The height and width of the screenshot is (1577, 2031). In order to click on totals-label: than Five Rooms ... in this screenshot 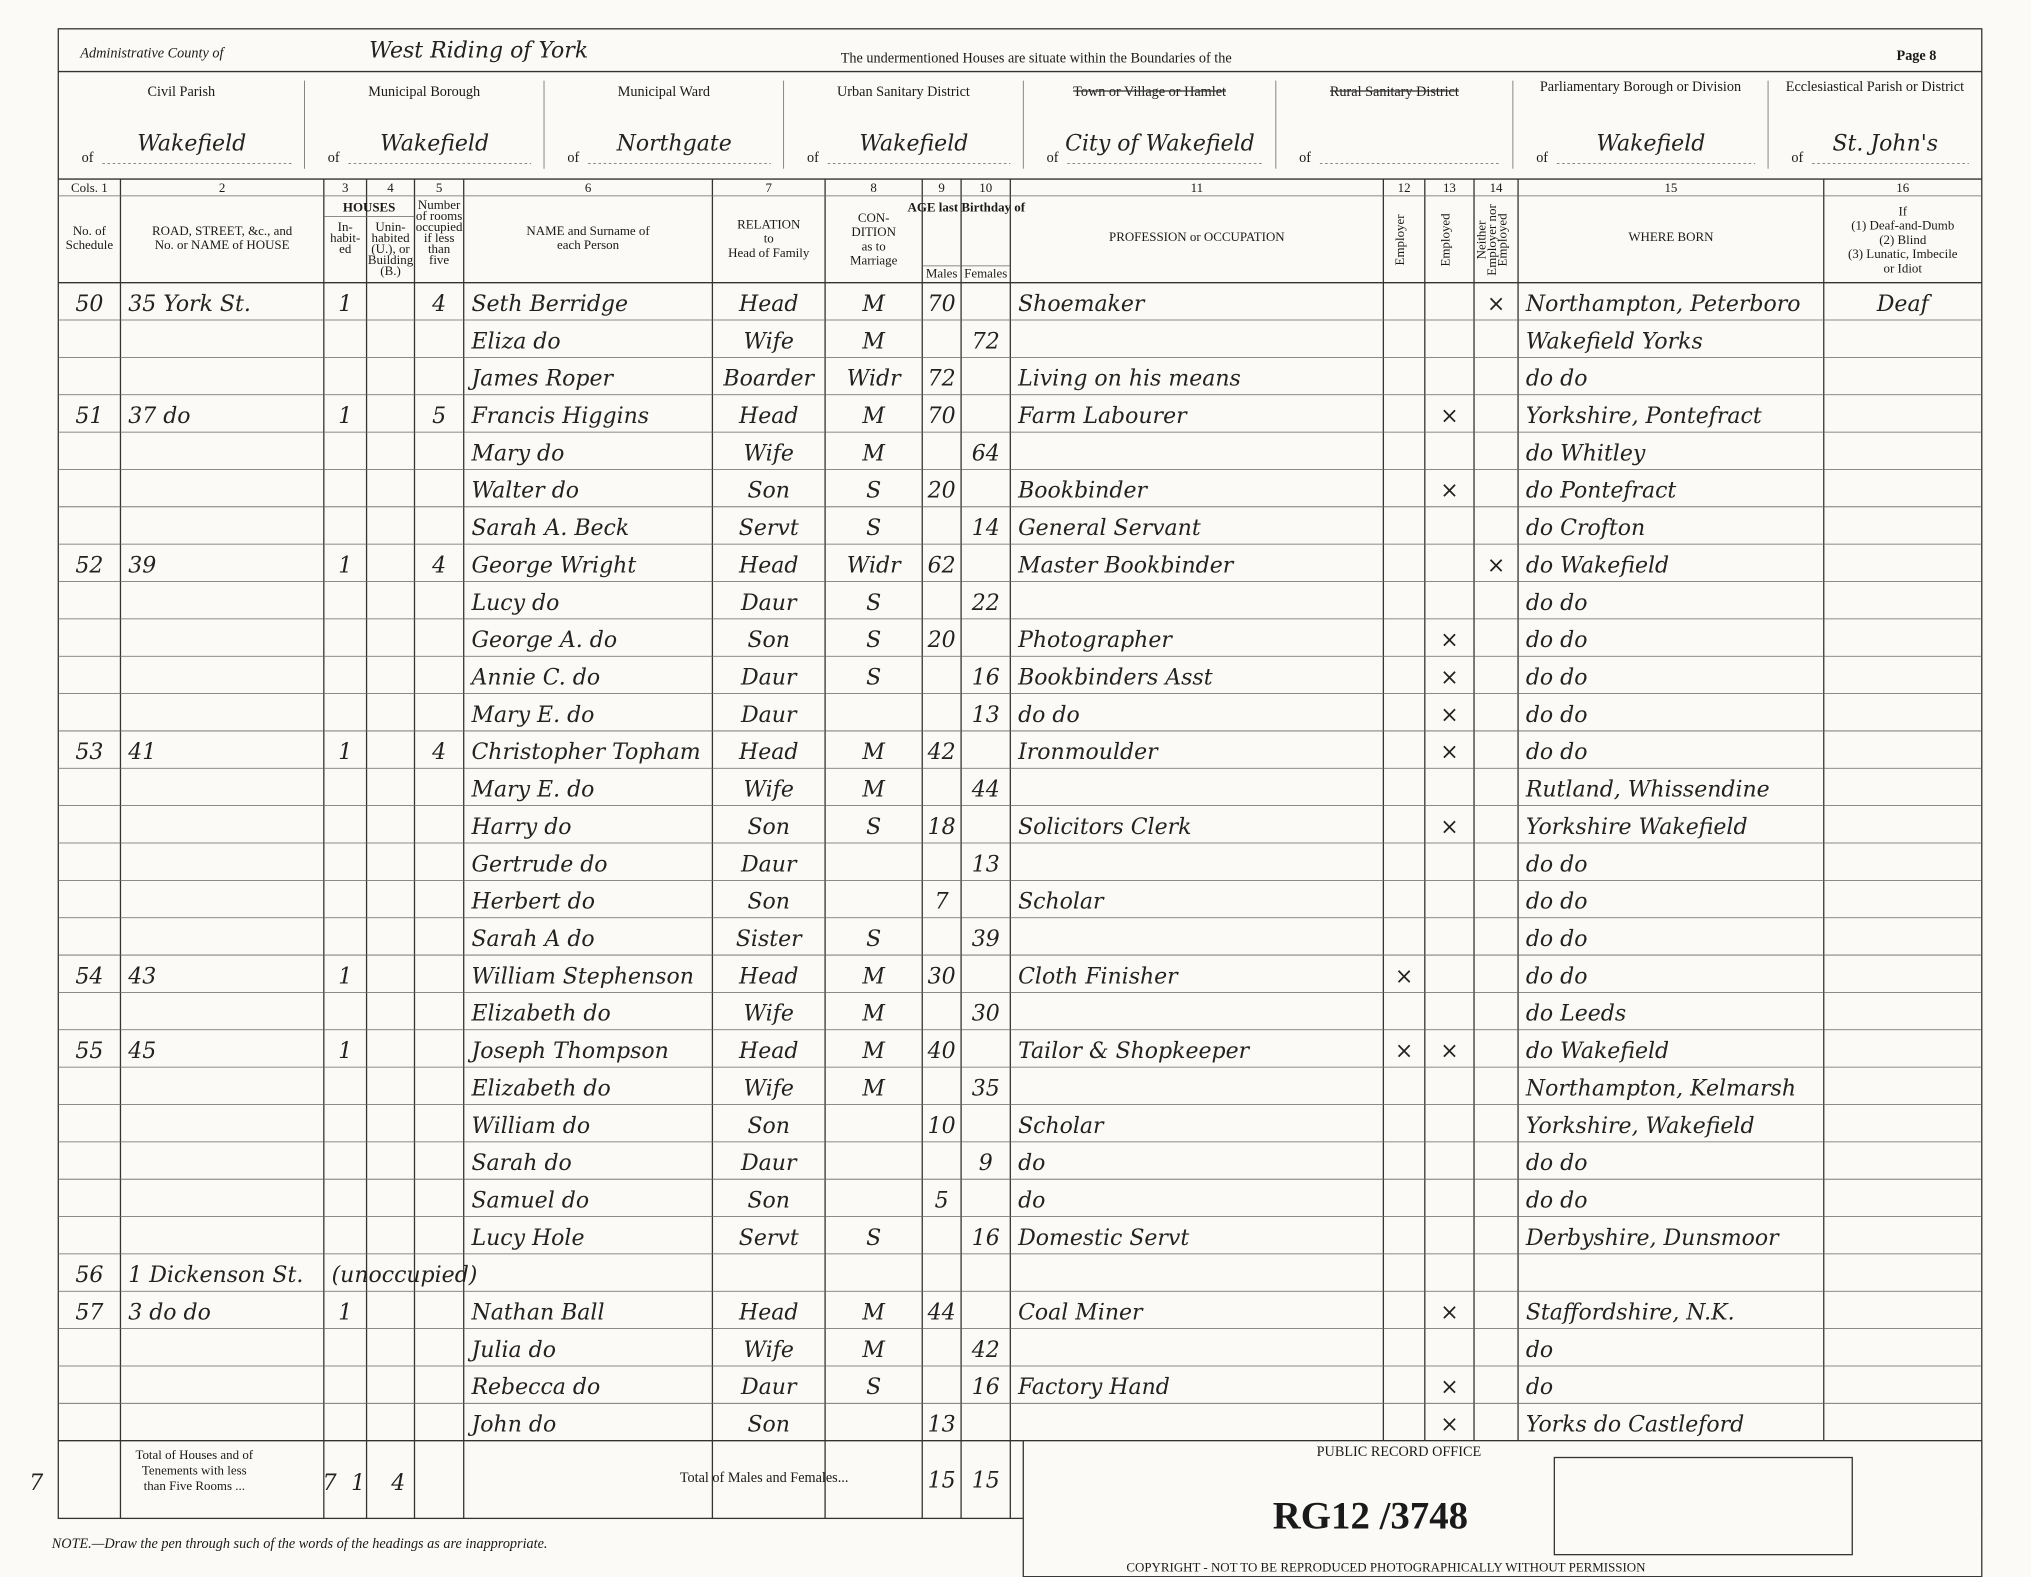, I will do `click(194, 1485)`.